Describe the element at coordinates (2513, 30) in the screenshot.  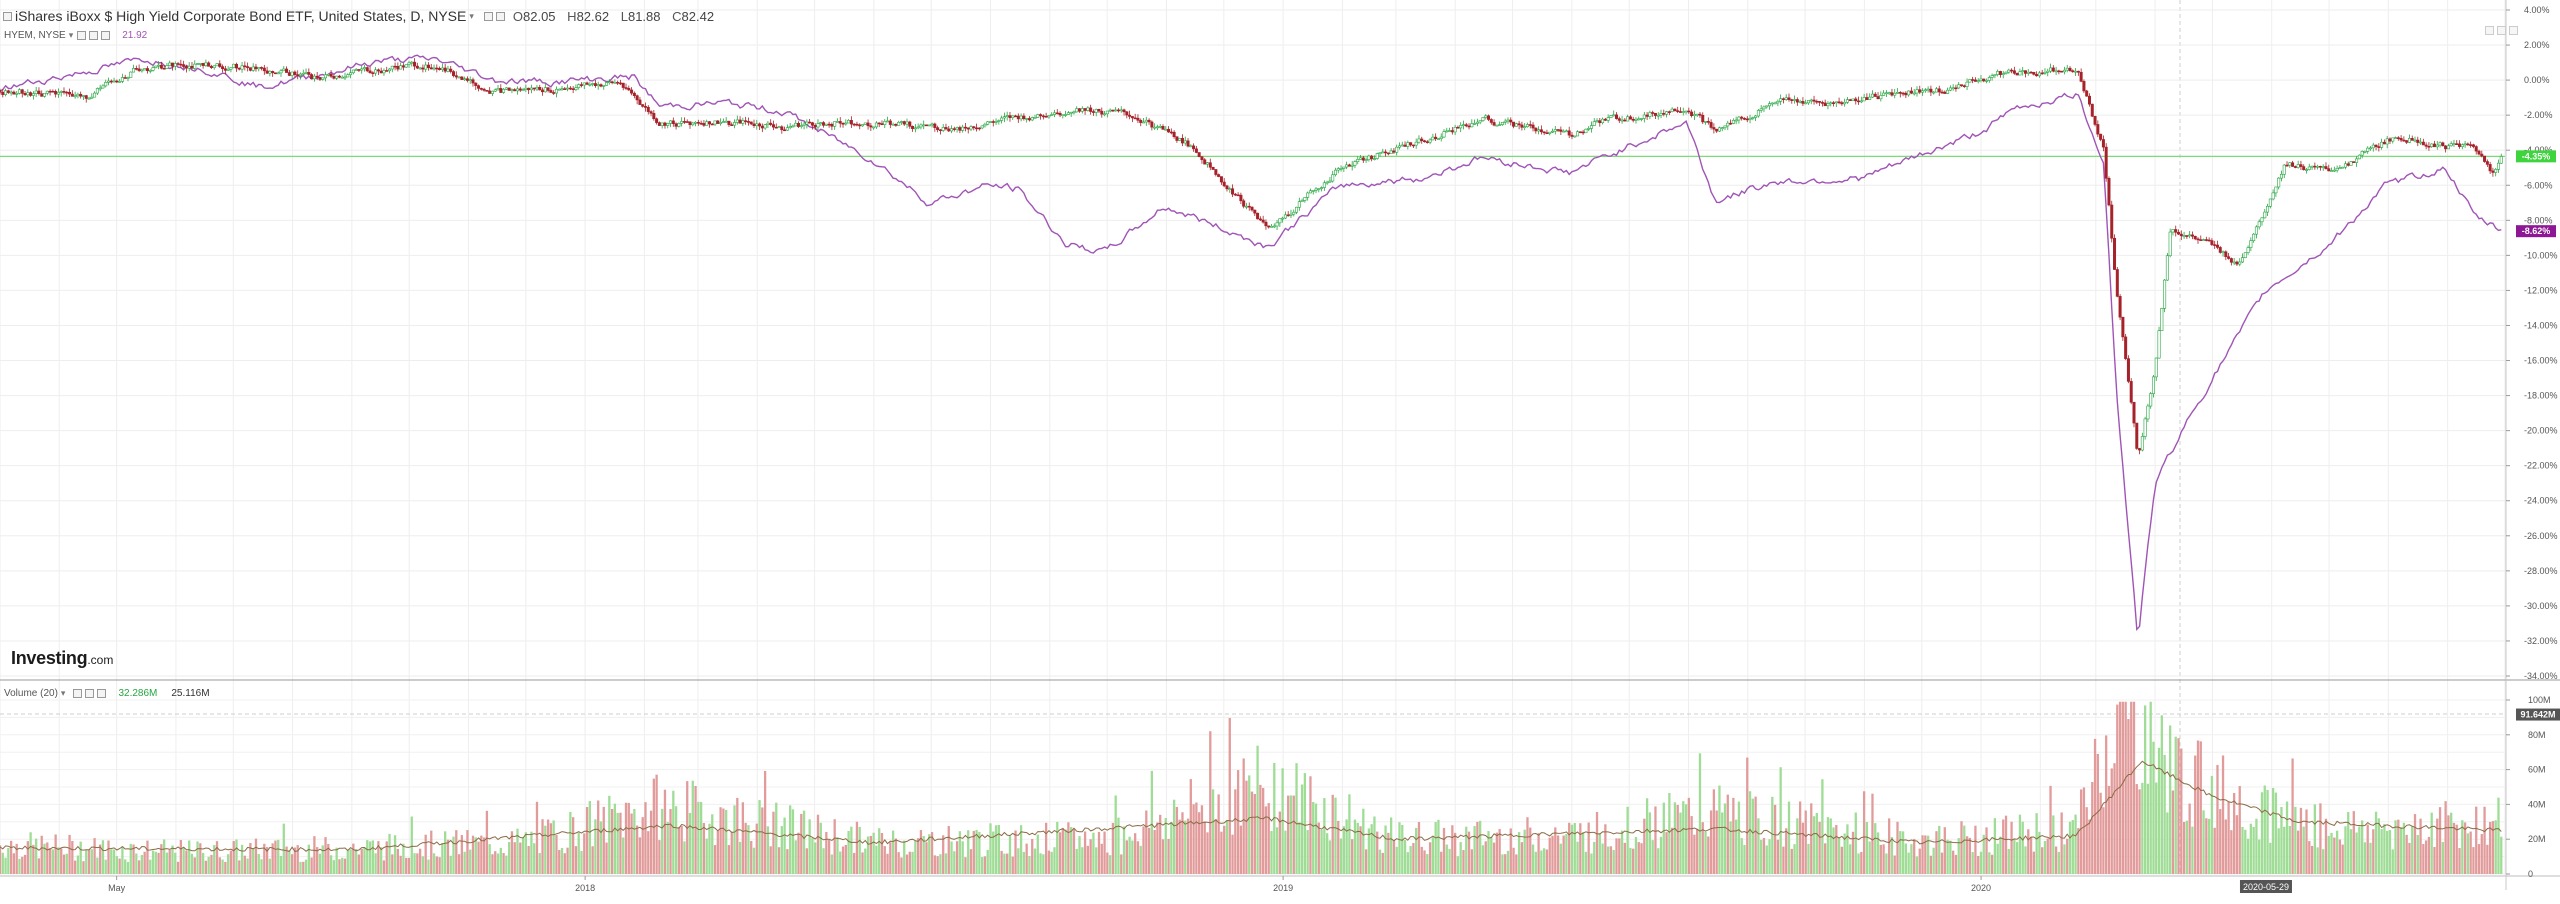
I see `close-pane-icon` at that location.